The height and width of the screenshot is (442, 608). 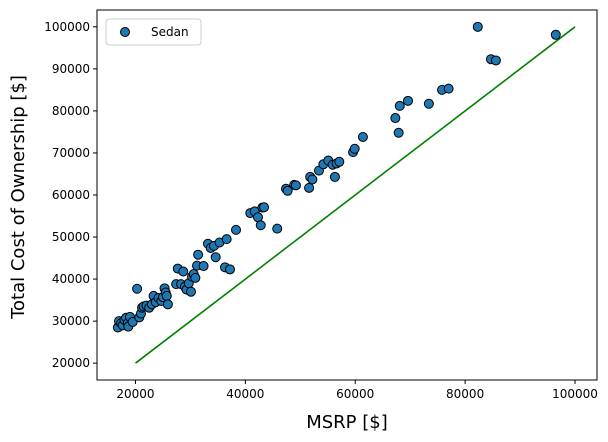 I want to click on legend-box, so click(x=153, y=32).